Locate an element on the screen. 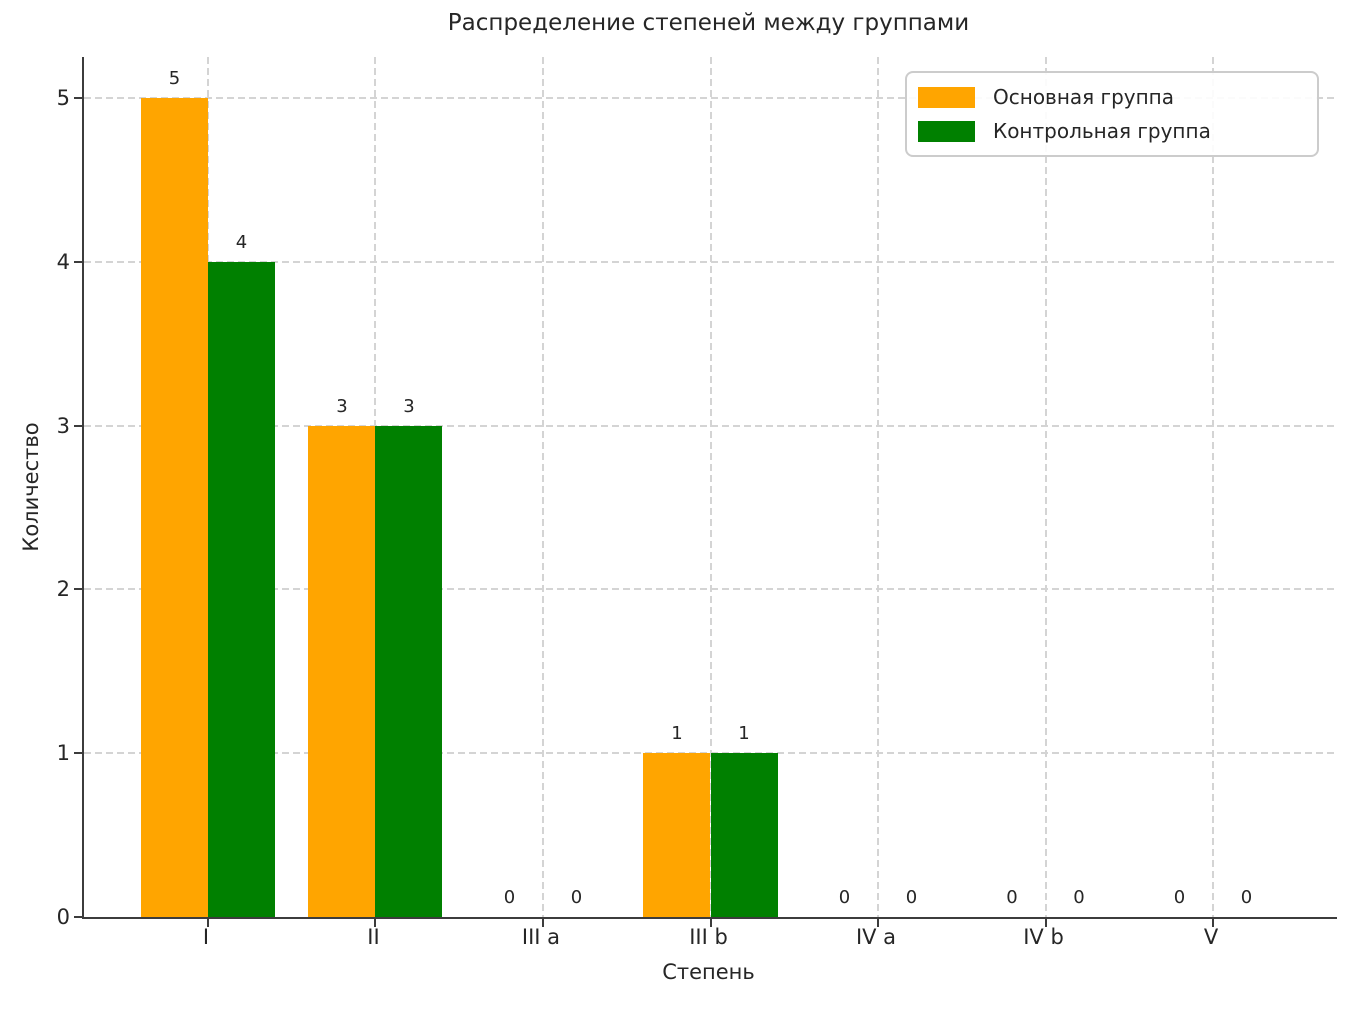 The width and height of the screenshot is (1346, 1011). legend-row: Основная группа is located at coordinates (1110, 97).